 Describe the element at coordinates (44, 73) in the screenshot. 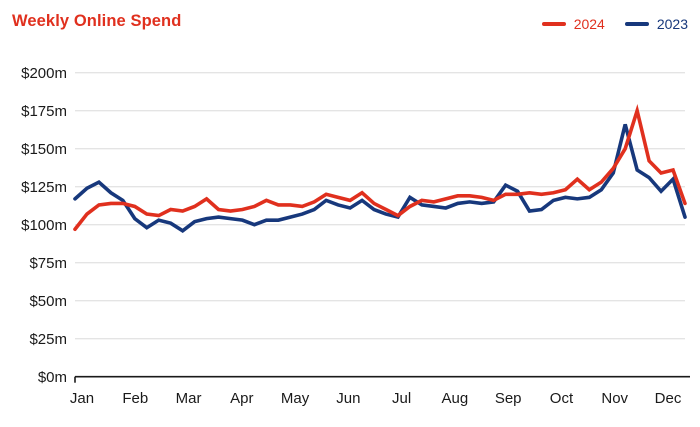

I see `y-tick-label: $200m` at that location.